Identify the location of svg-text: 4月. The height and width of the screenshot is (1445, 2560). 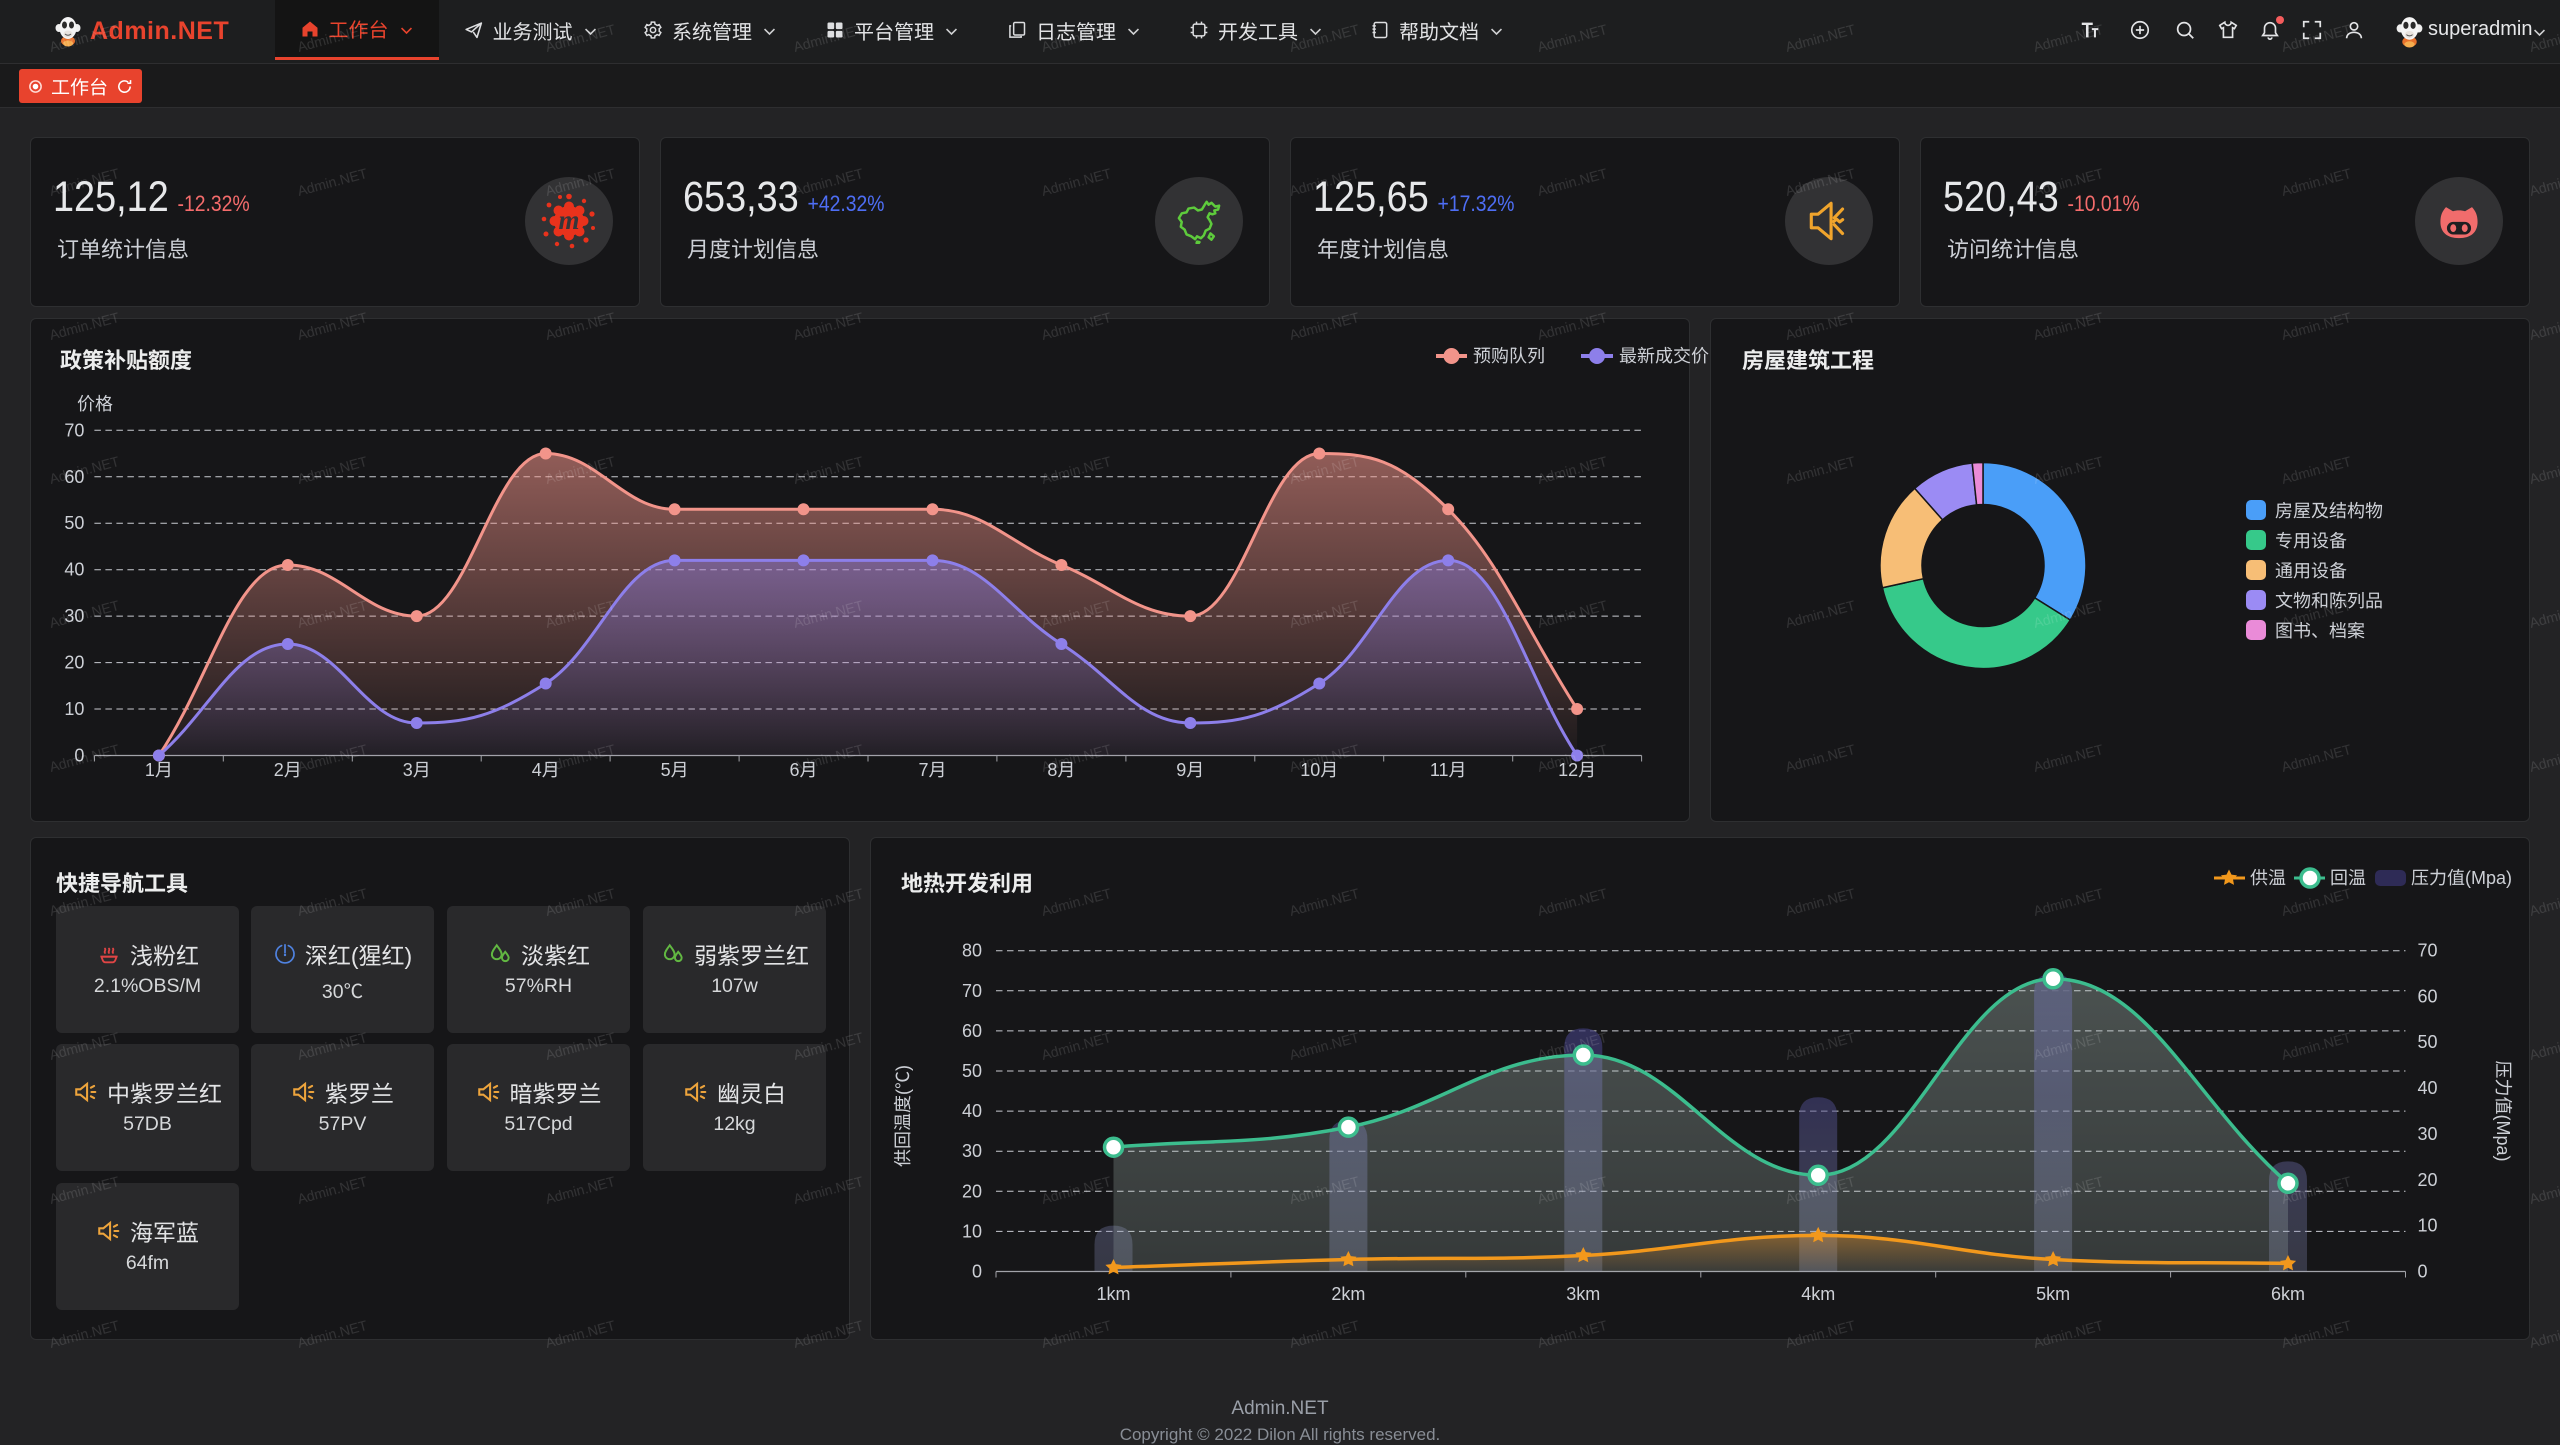
(546, 770).